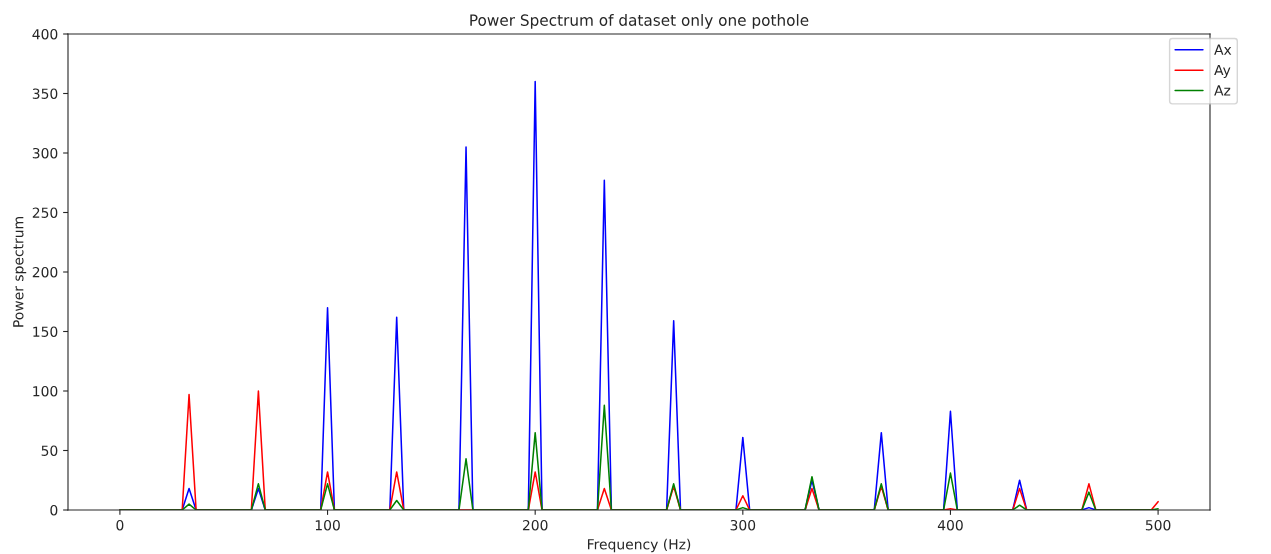 The height and width of the screenshot is (554, 1271). I want to click on y-tick-label: 250, so click(45, 212).